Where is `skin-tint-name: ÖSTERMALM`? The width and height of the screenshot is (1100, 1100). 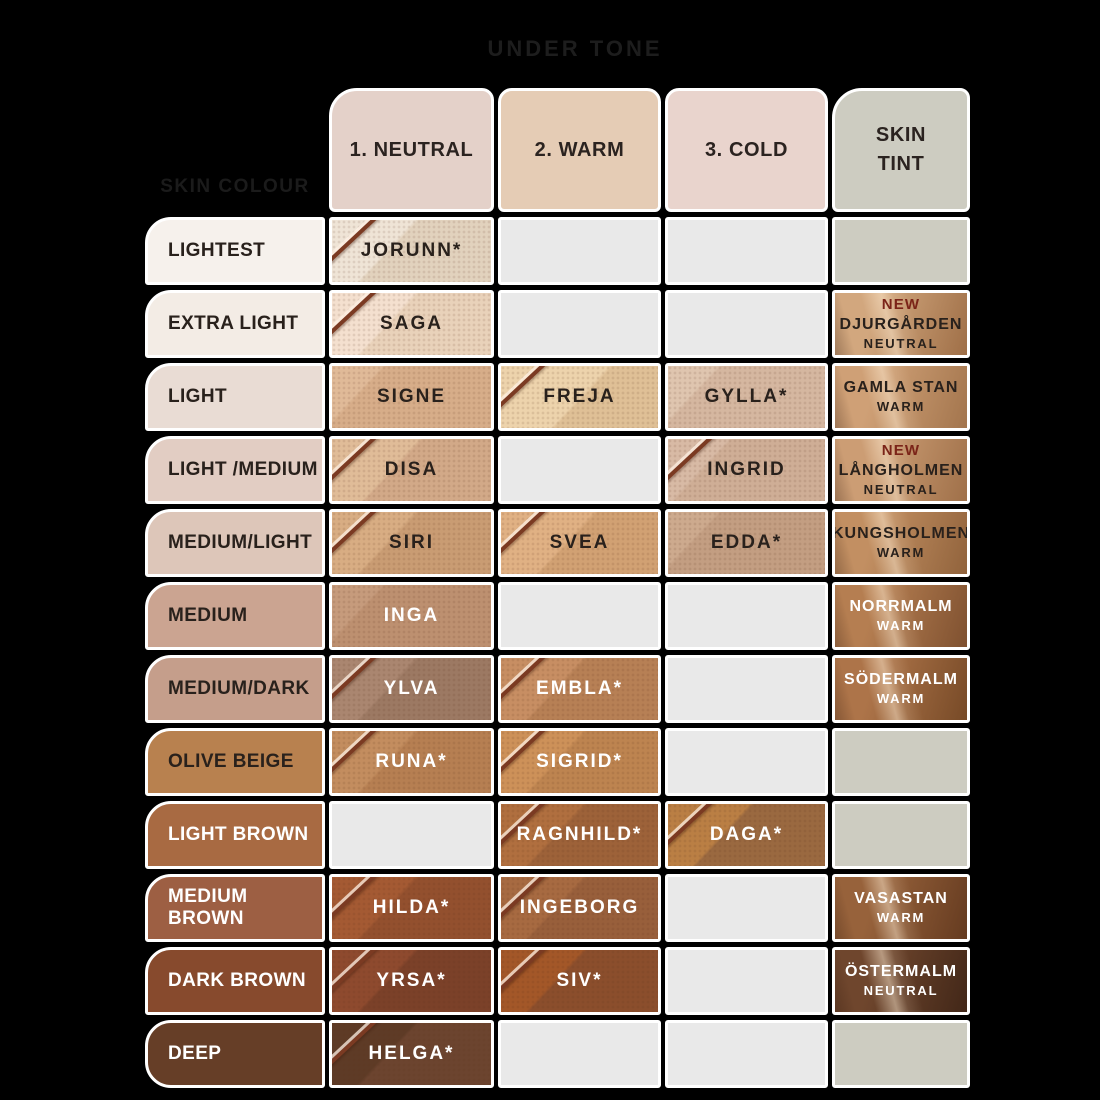
skin-tint-name: ÖSTERMALM is located at coordinates (901, 972).